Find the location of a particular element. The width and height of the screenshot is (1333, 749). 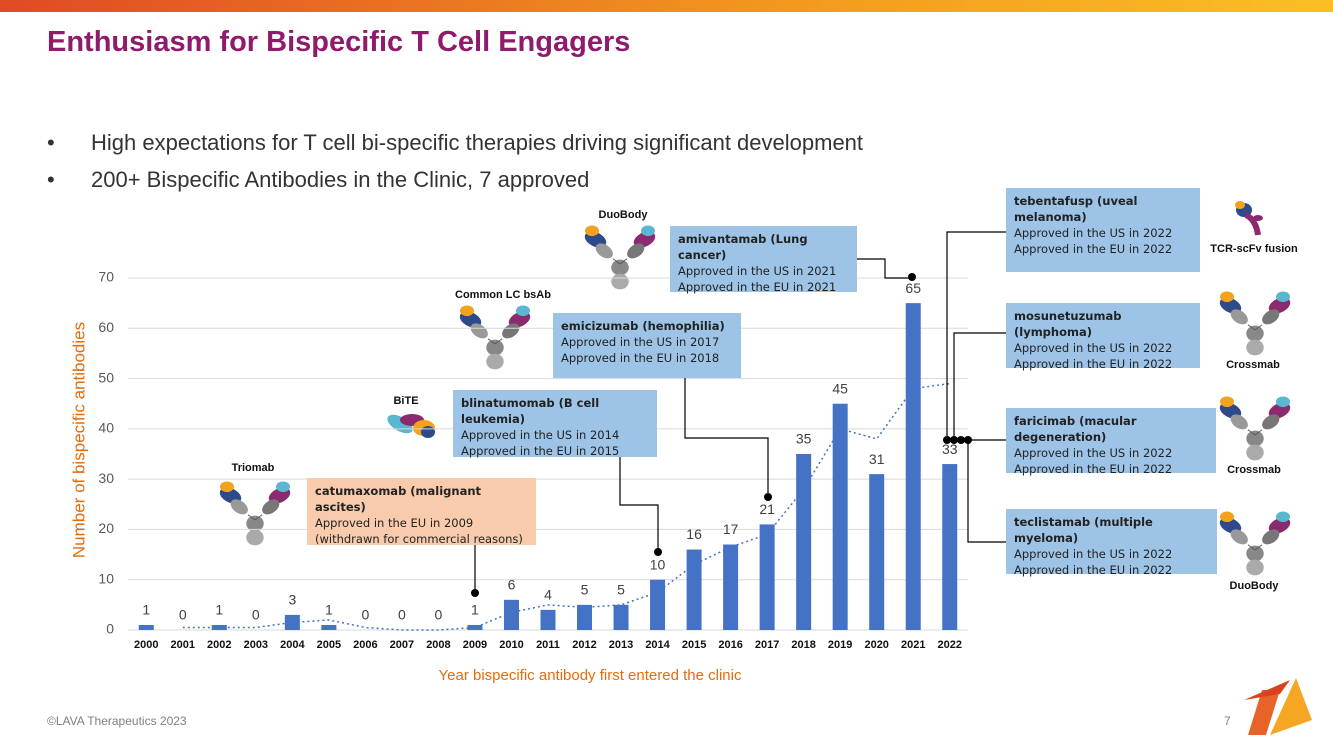

page-number: 7 is located at coordinates (1227, 721).